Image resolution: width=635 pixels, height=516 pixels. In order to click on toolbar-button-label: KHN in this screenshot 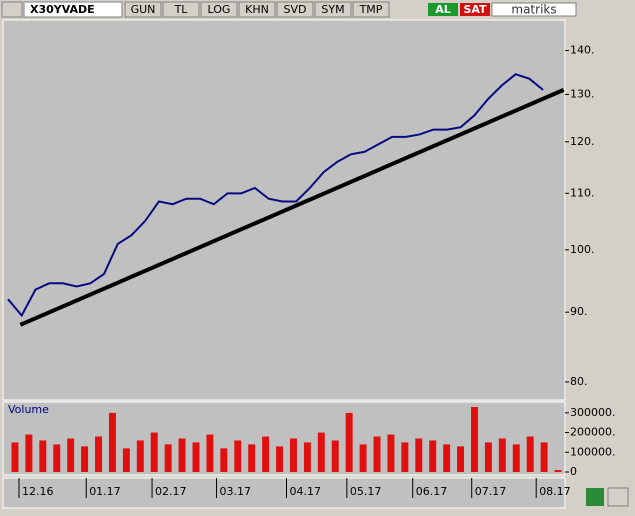, I will do `click(257, 9)`.